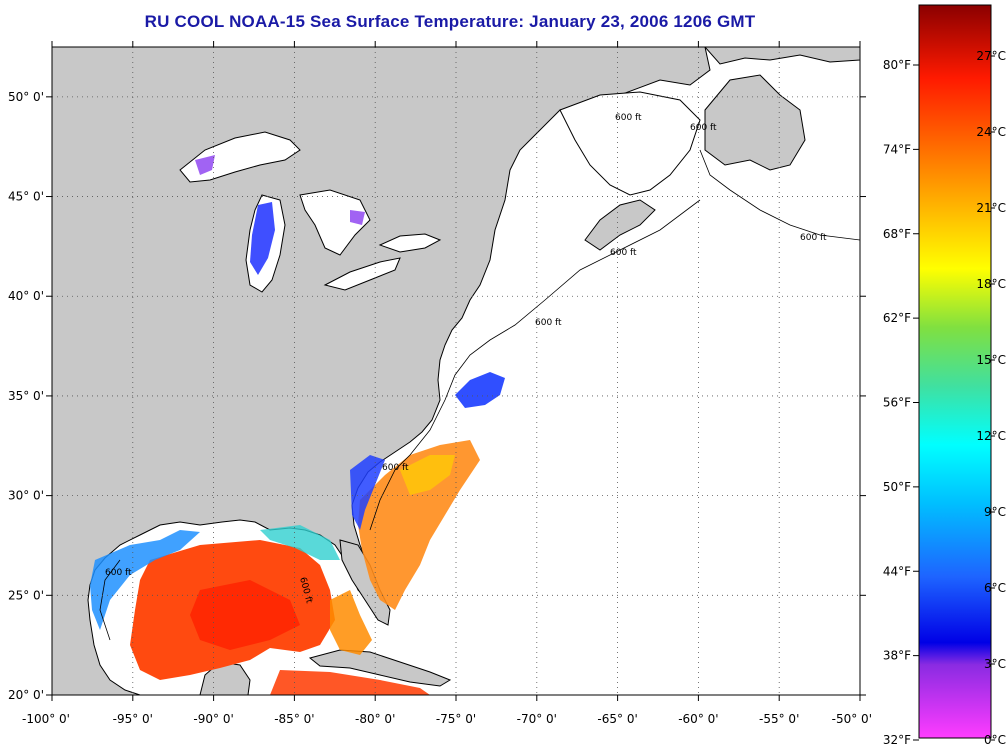 This screenshot has width=1008, height=754. What do you see at coordinates (410, 243) in the screenshot?
I see `lake-ontario` at bounding box center [410, 243].